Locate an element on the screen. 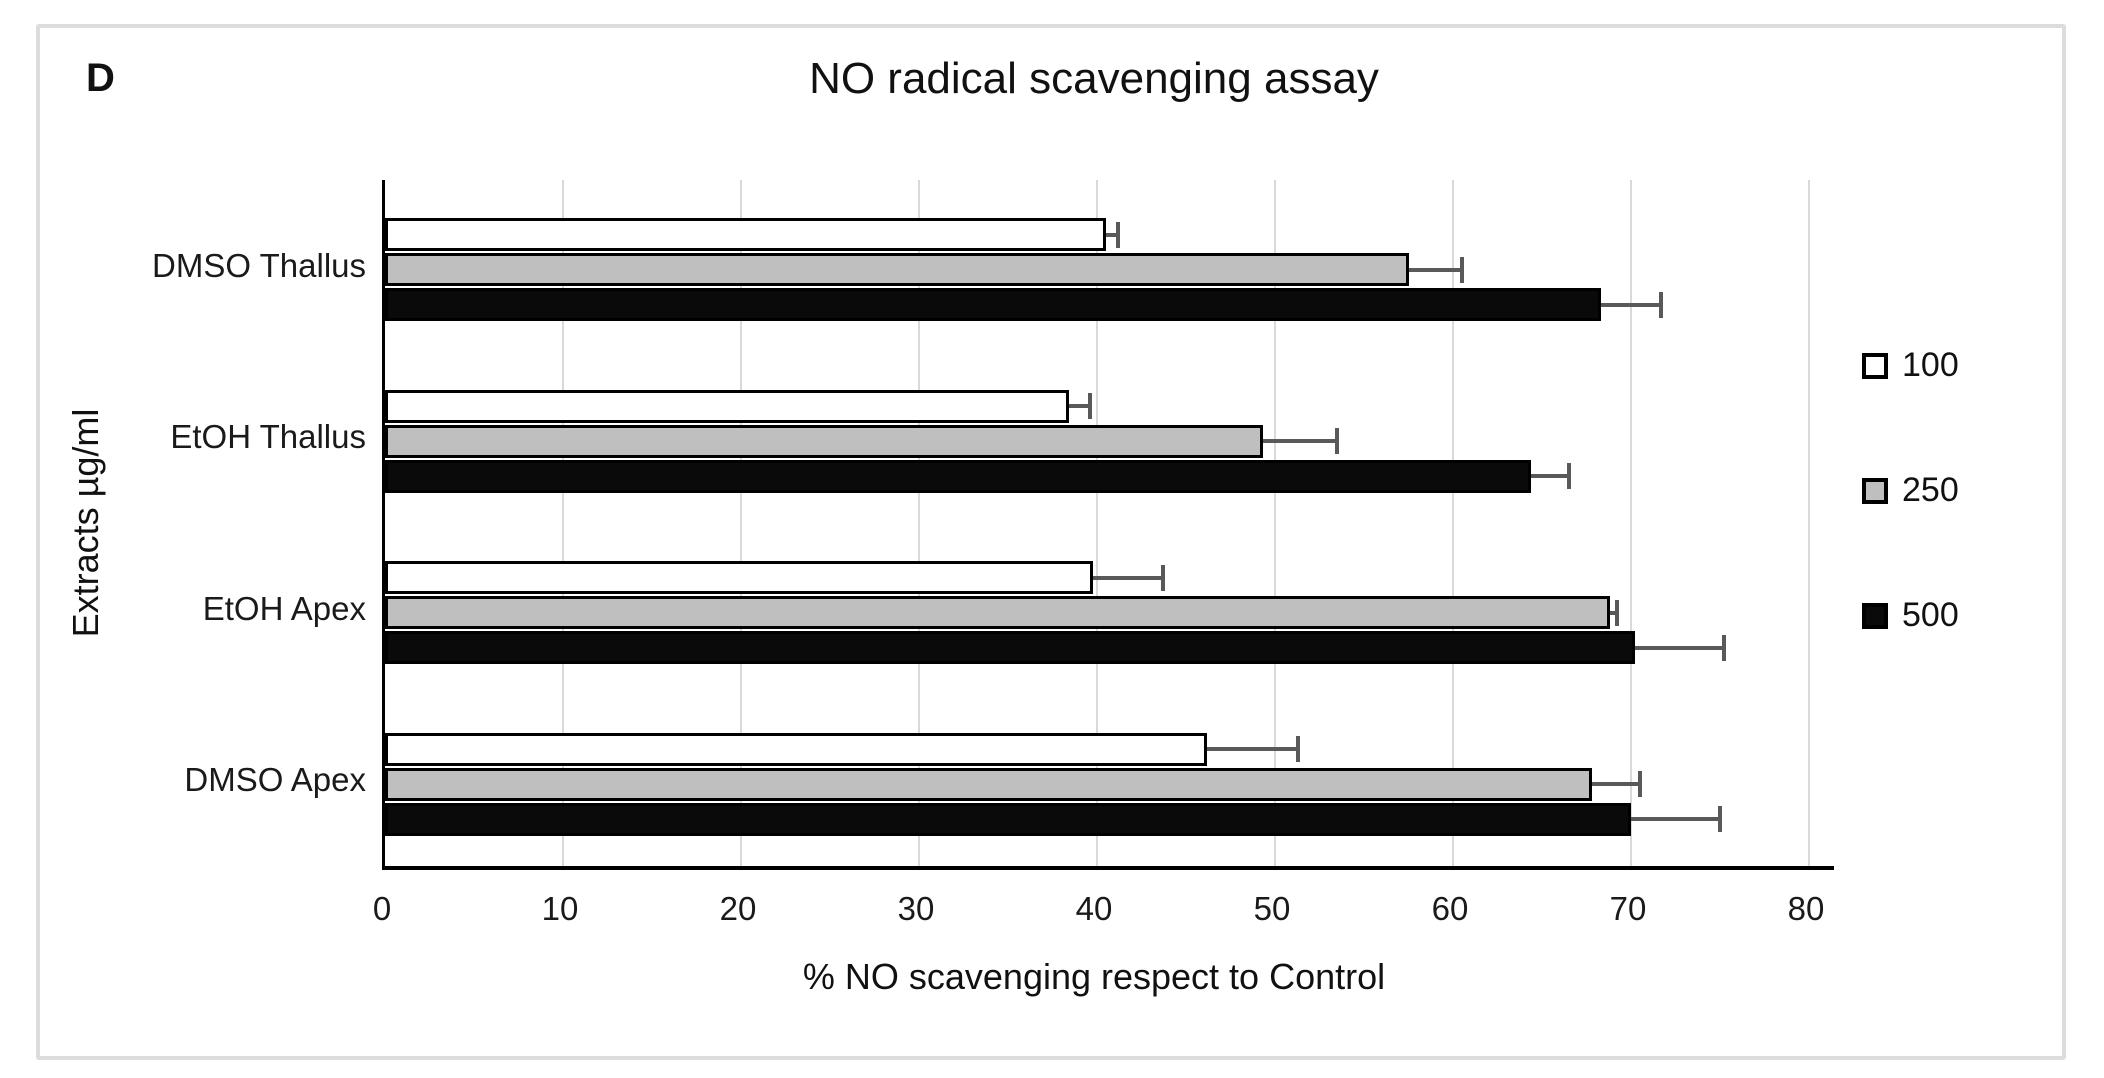 Image resolution: width=2104 pixels, height=1078 pixels. x-axis-tick-label: 80 is located at coordinates (1806, 908).